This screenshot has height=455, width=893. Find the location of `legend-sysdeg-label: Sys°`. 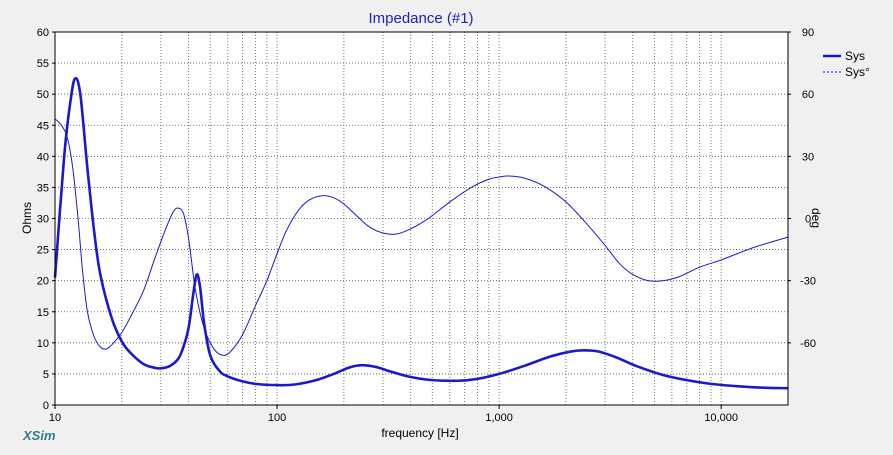

legend-sysdeg-label: Sys° is located at coordinates (857, 72).